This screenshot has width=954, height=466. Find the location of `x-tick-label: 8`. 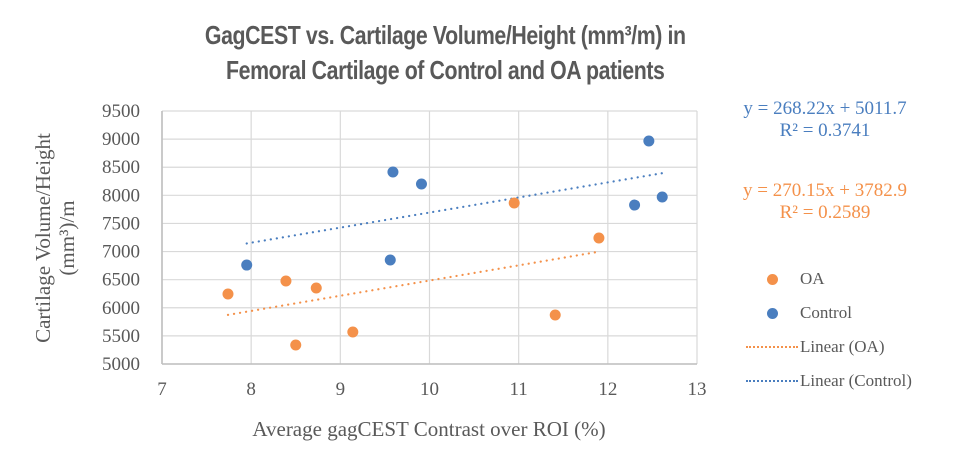

x-tick-label: 8 is located at coordinates (251, 389).